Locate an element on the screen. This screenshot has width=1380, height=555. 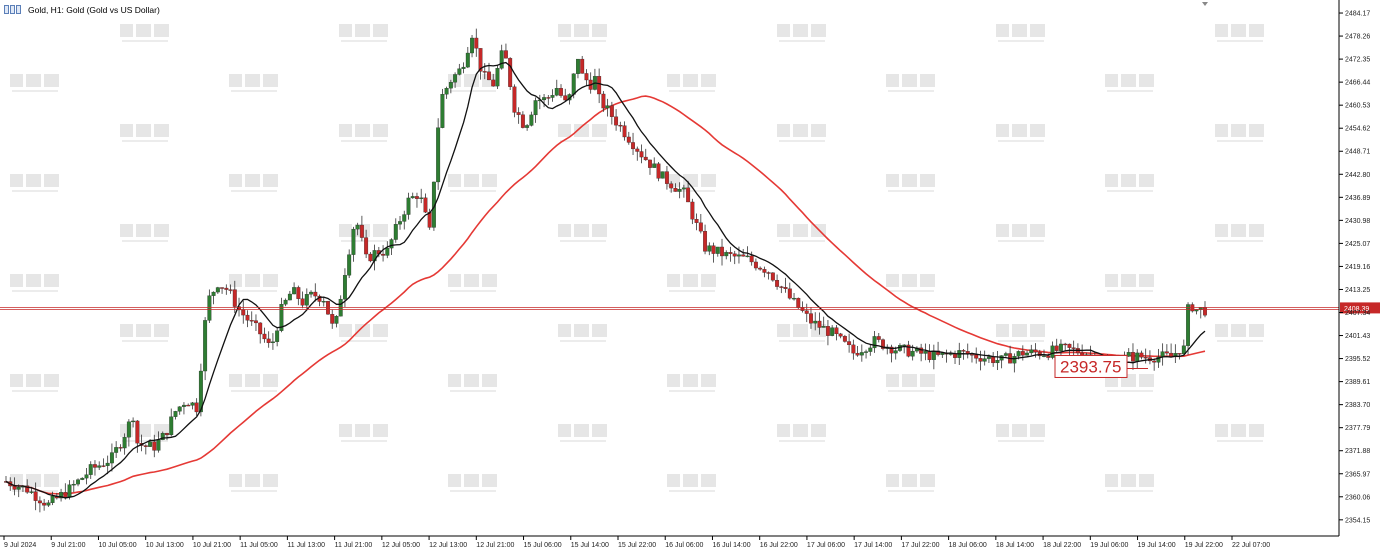
annotation-box is located at coordinates (1091, 366).